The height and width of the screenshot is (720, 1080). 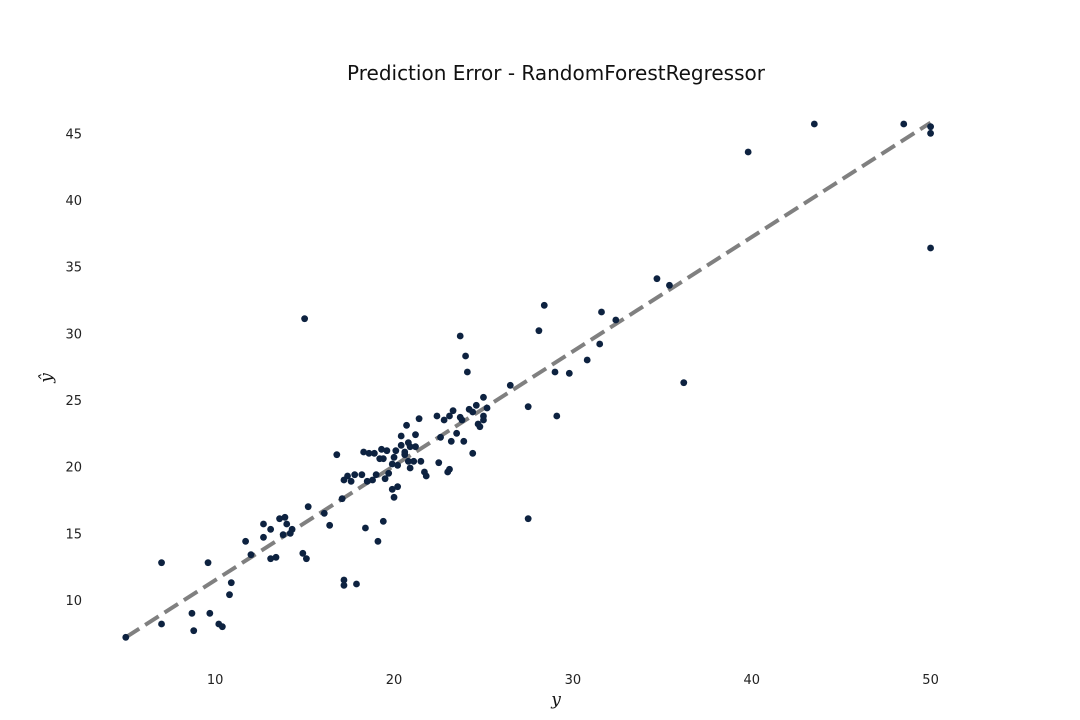 I want to click on y-tick-label: 40, so click(x=73, y=201).